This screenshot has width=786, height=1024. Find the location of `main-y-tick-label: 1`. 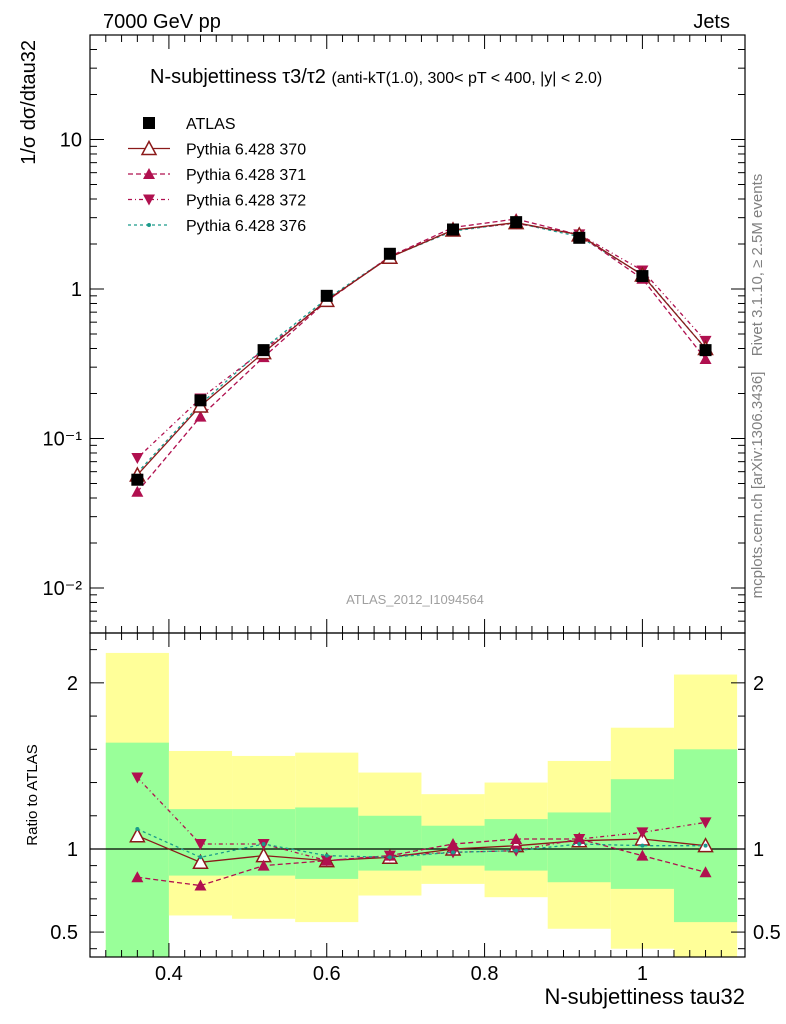

main-y-tick-label: 1 is located at coordinates (76, 290).